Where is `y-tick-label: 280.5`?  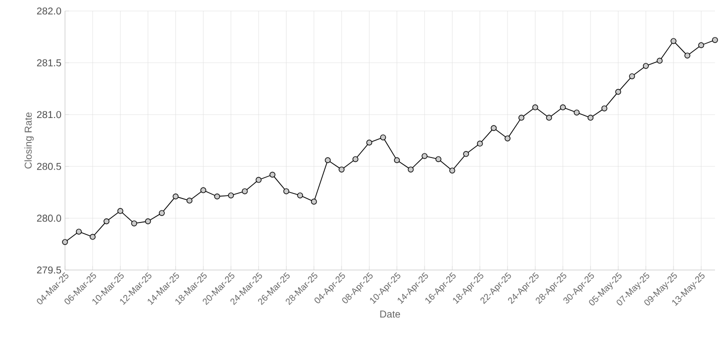 y-tick-label: 280.5 is located at coordinates (49, 166).